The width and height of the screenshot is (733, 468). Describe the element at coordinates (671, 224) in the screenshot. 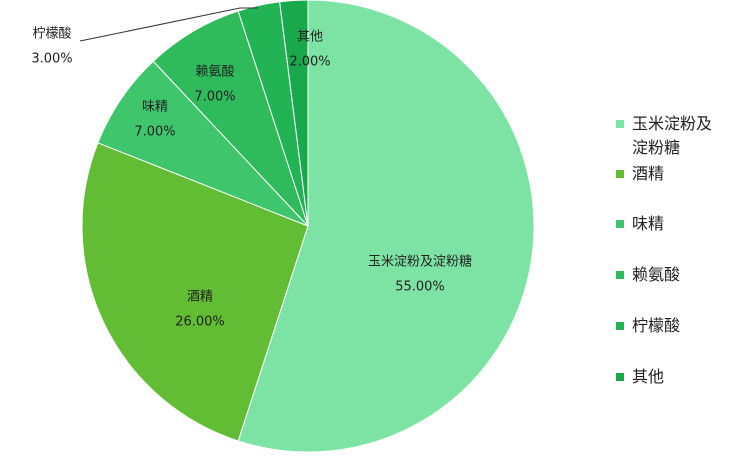

I see `legend-item: 味精` at that location.